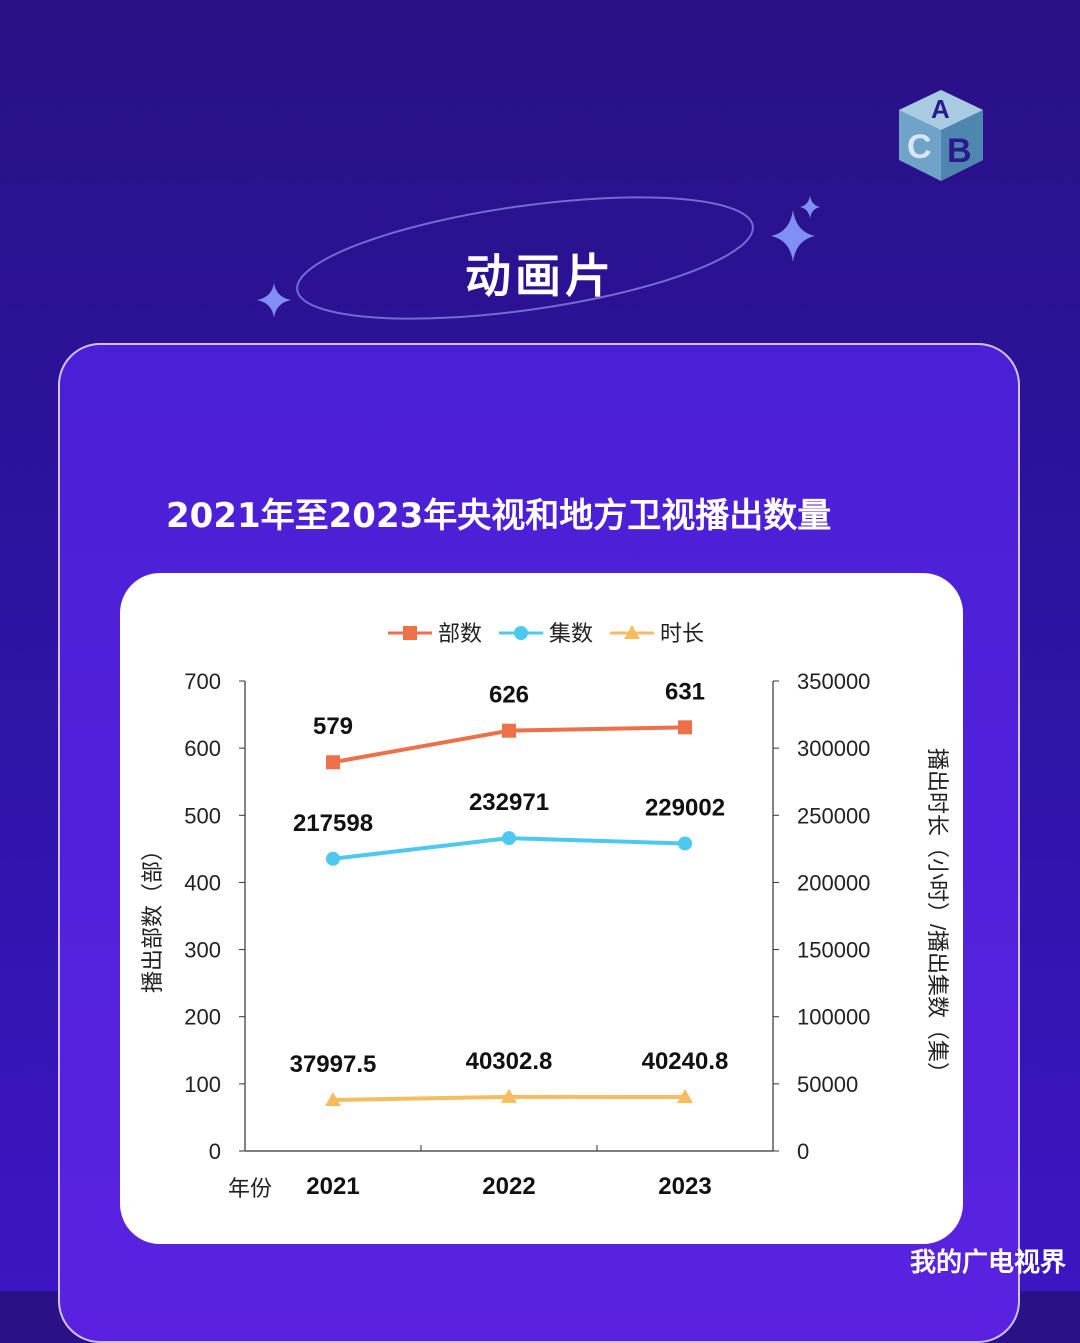 Image resolution: width=1080 pixels, height=1343 pixels. I want to click on right-tick-label: 350000, so click(833, 681).